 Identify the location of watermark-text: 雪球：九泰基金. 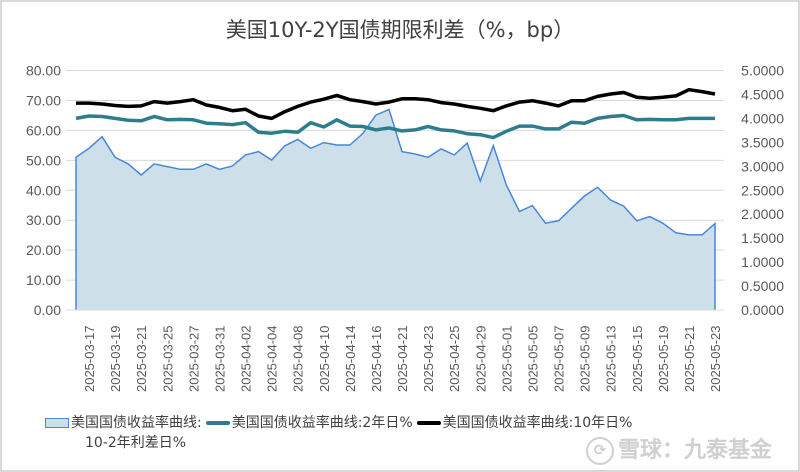
(694, 450).